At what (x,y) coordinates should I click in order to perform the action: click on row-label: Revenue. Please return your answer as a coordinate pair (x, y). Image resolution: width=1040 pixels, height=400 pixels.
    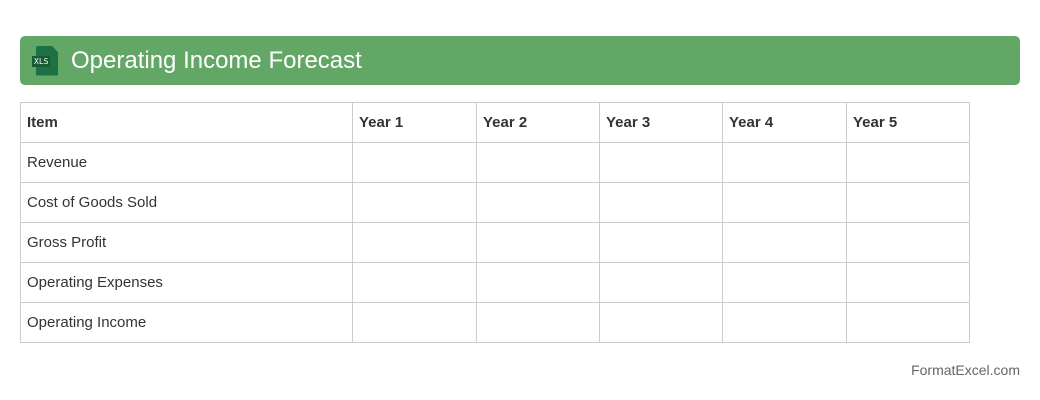
    Looking at the image, I should click on (186, 162).